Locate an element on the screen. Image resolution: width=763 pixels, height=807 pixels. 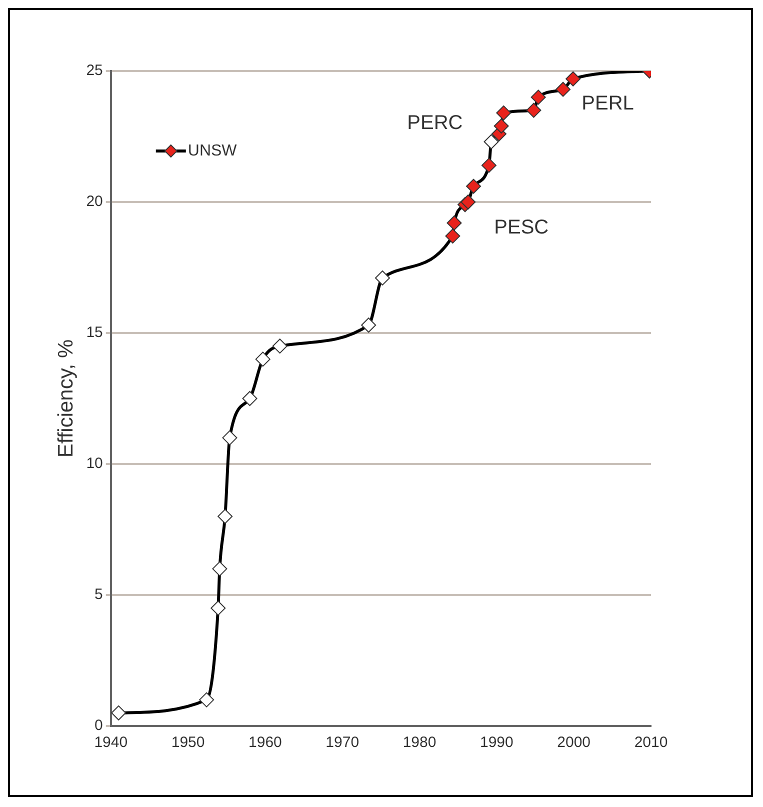
y-axis-title: Efficiency, % is located at coordinates (66, 398).